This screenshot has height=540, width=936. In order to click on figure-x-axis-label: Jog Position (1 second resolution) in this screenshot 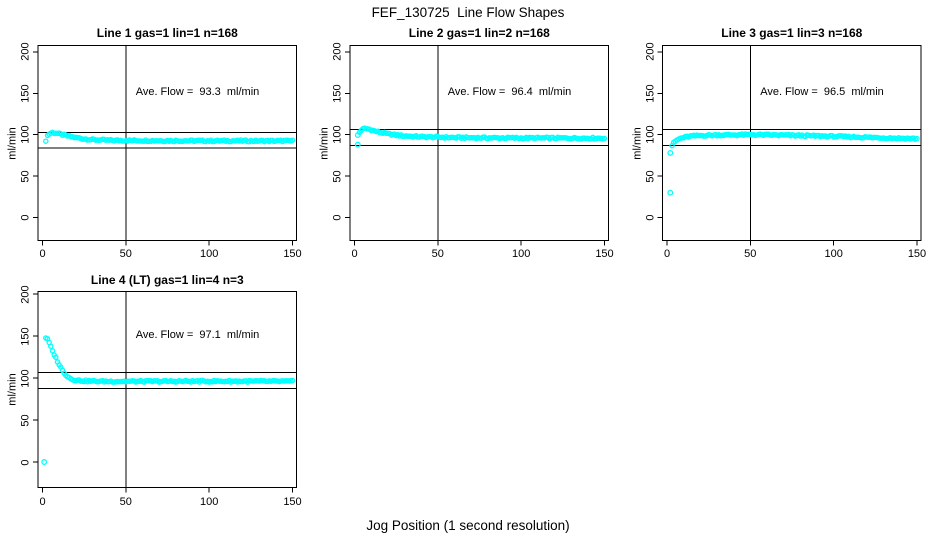, I will do `click(468, 525)`.